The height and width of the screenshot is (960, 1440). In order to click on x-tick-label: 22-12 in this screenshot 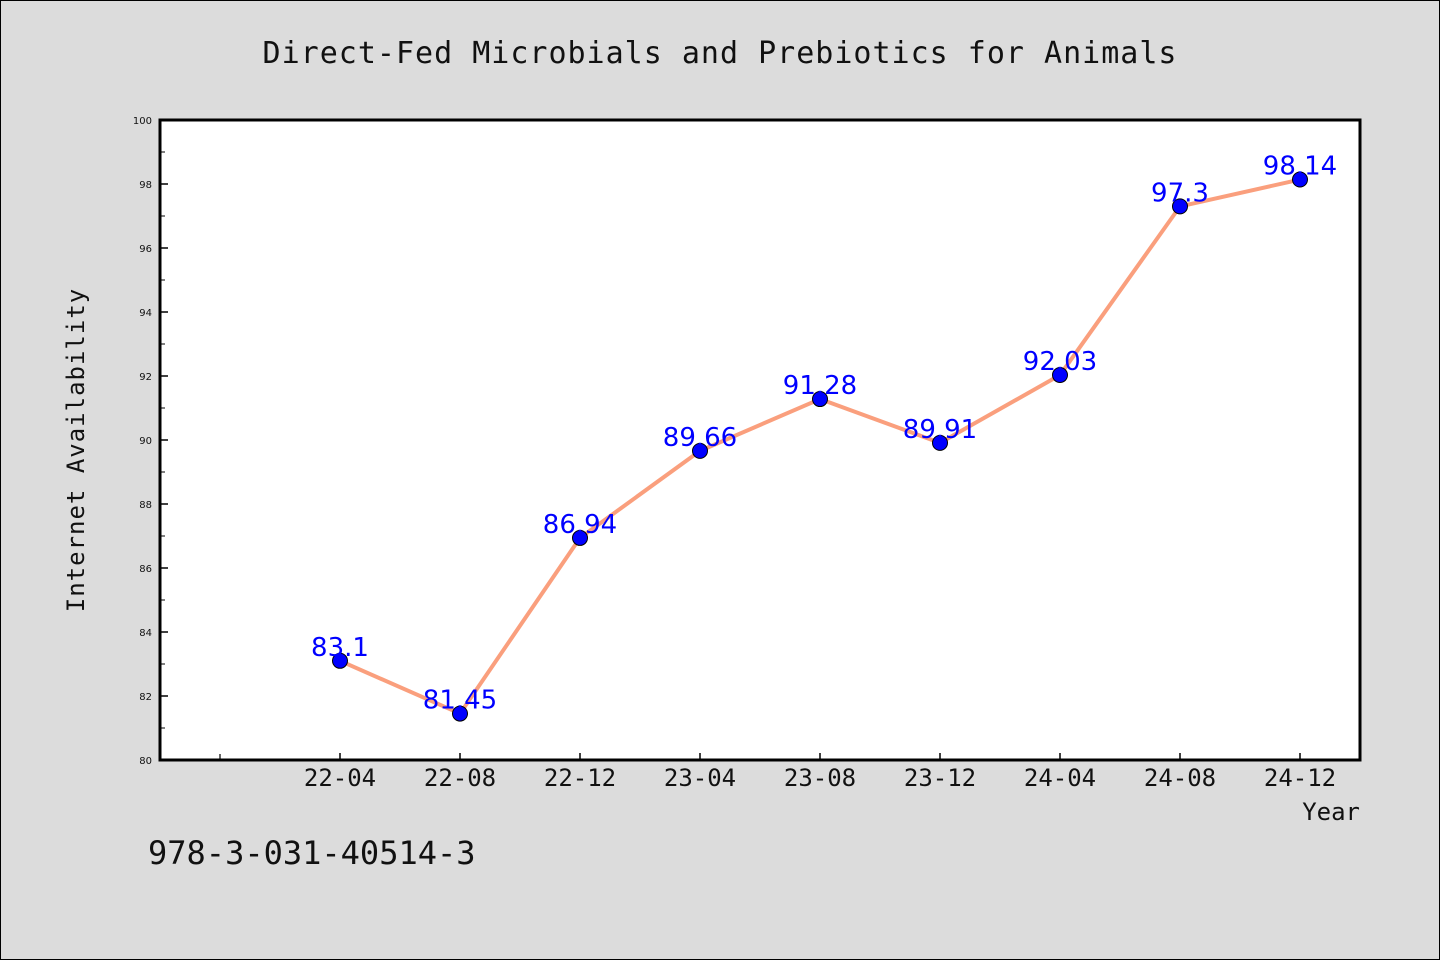, I will do `click(580, 778)`.